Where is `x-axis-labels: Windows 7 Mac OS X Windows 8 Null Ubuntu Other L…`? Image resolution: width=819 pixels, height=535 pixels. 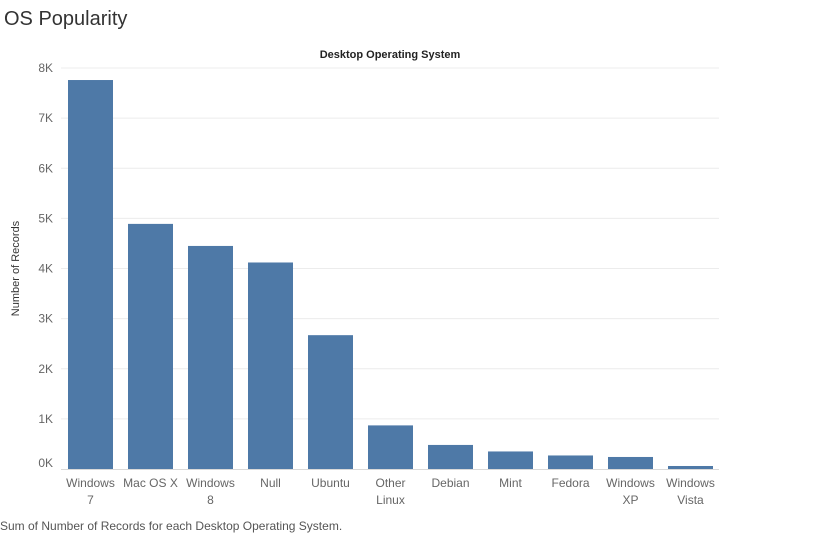
x-axis-labels: Windows 7 Mac OS X Windows 8 Null Ubuntu Other L… is located at coordinates (390, 491).